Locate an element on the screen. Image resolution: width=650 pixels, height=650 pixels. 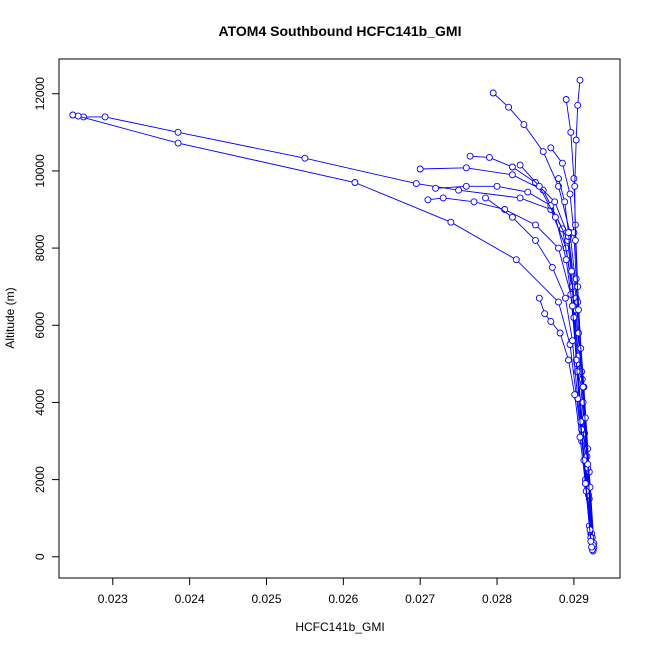
x-tick-label: 0.027 is located at coordinates (420, 599).